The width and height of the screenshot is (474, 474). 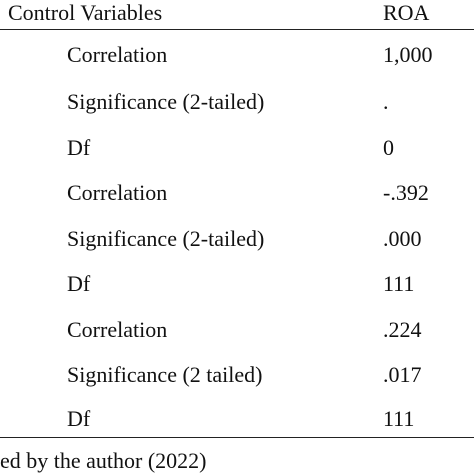 I want to click on table-header: Control Variables ROA, so click(x=237, y=14).